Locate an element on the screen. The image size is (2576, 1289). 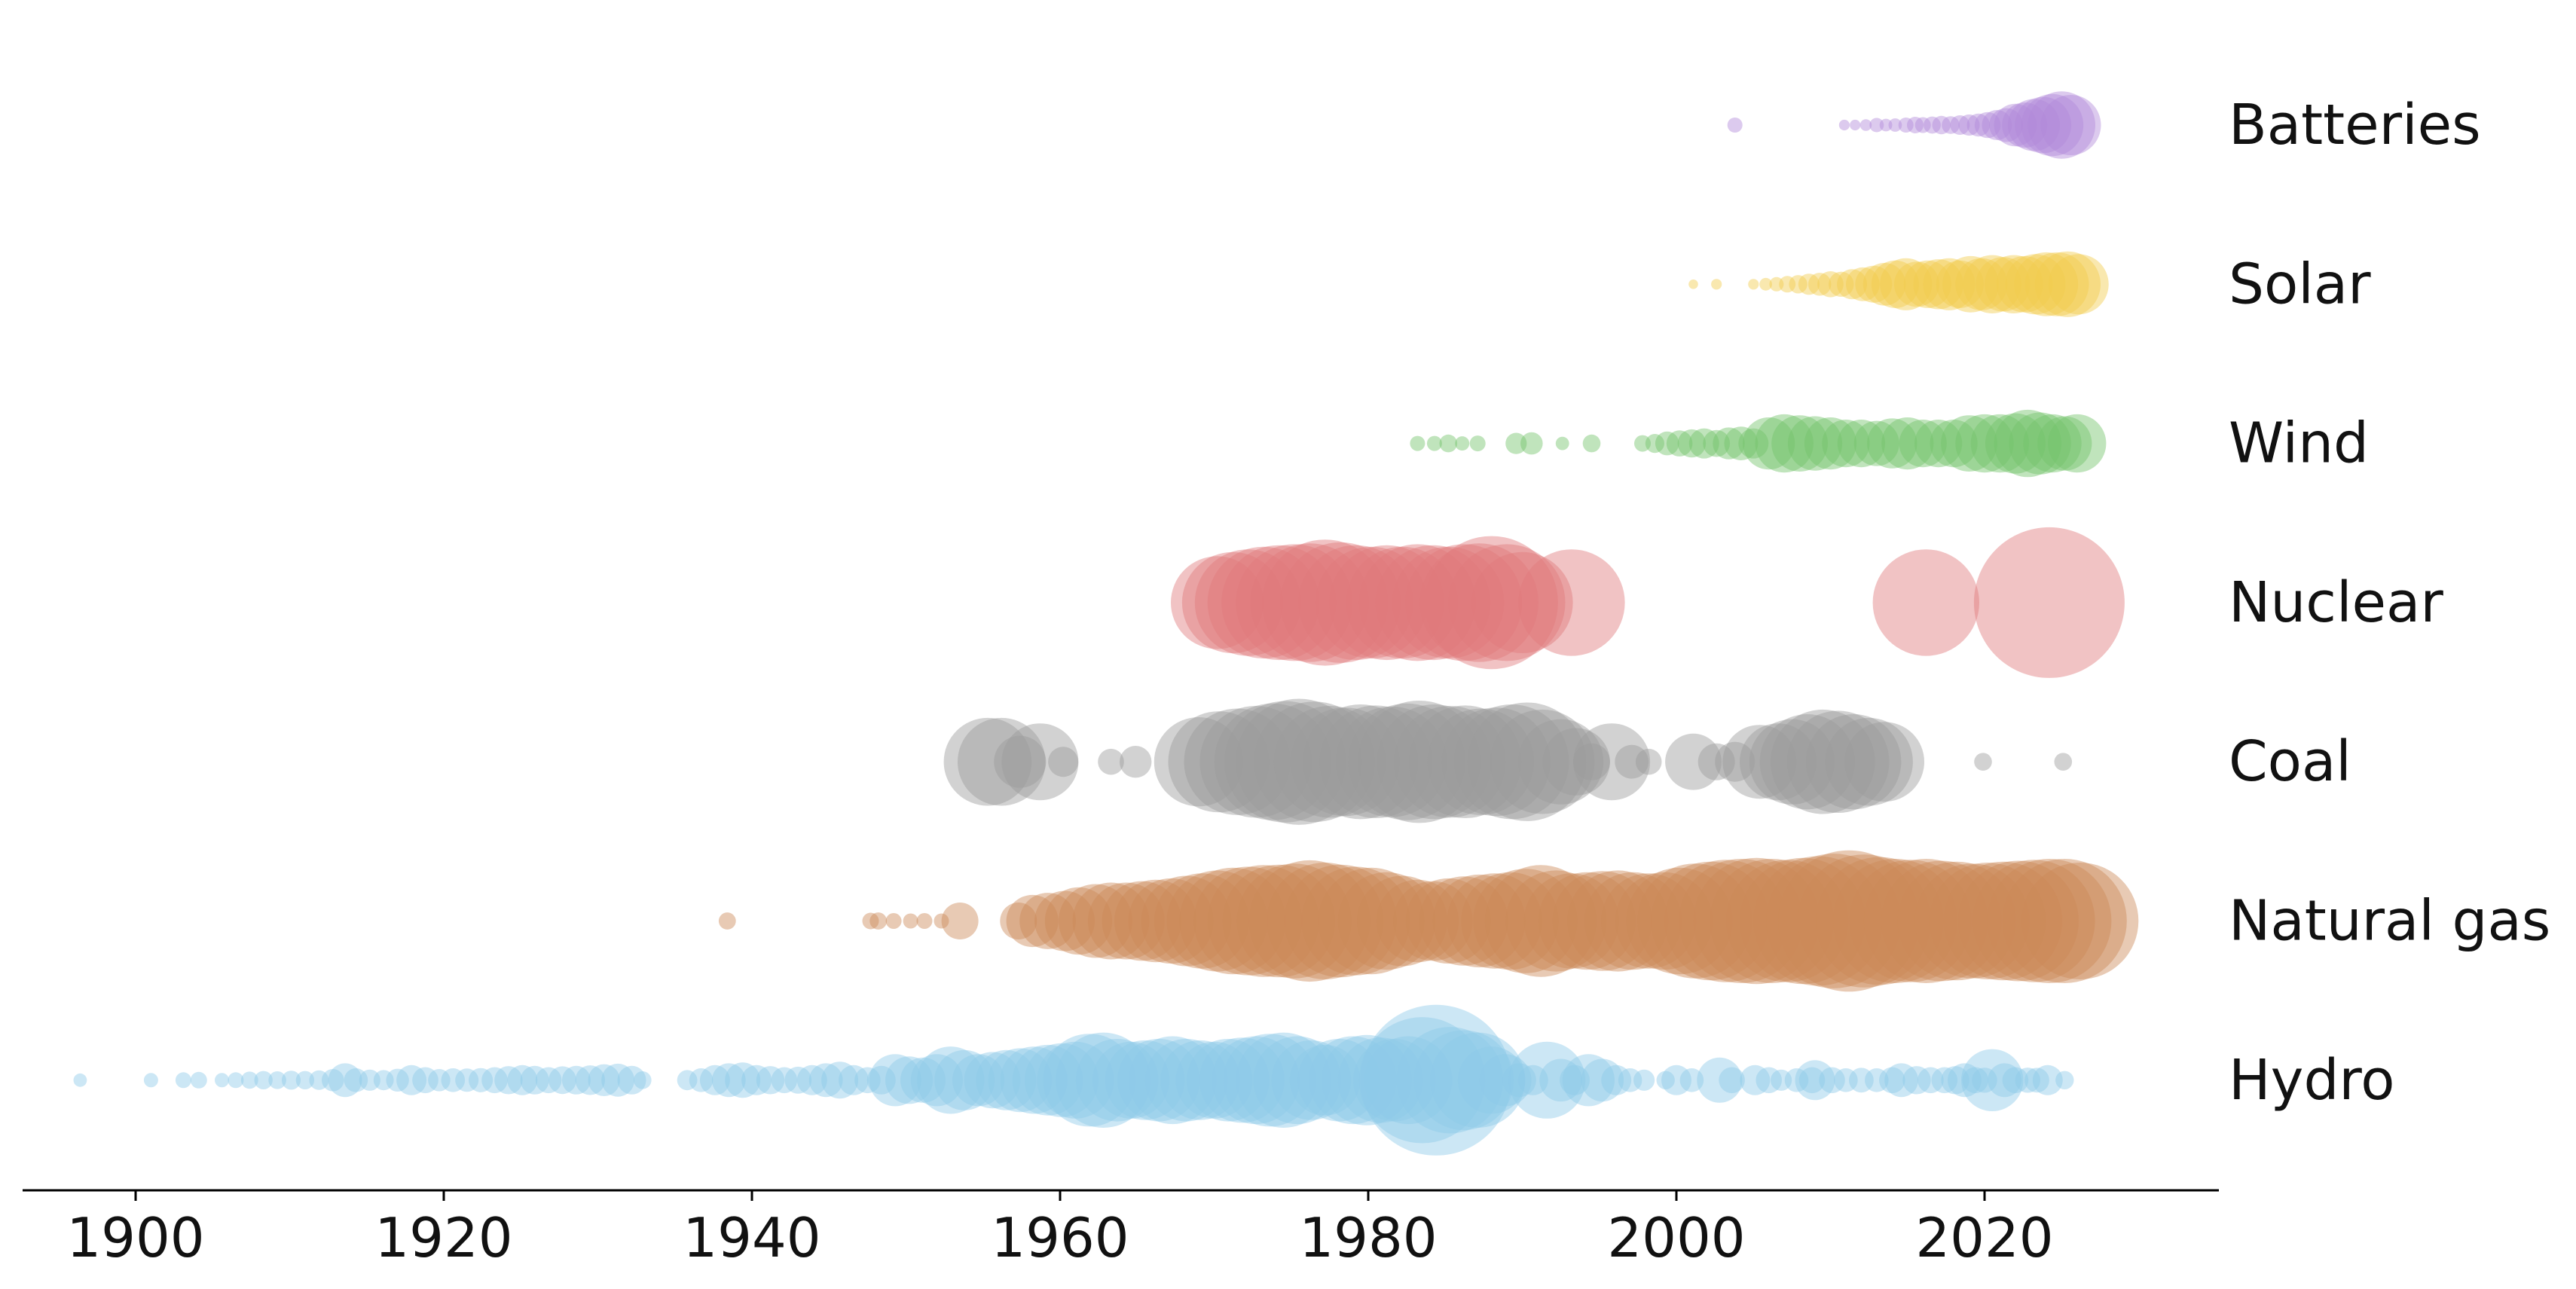
x-tick-label: 1980 is located at coordinates (1368, 1237).